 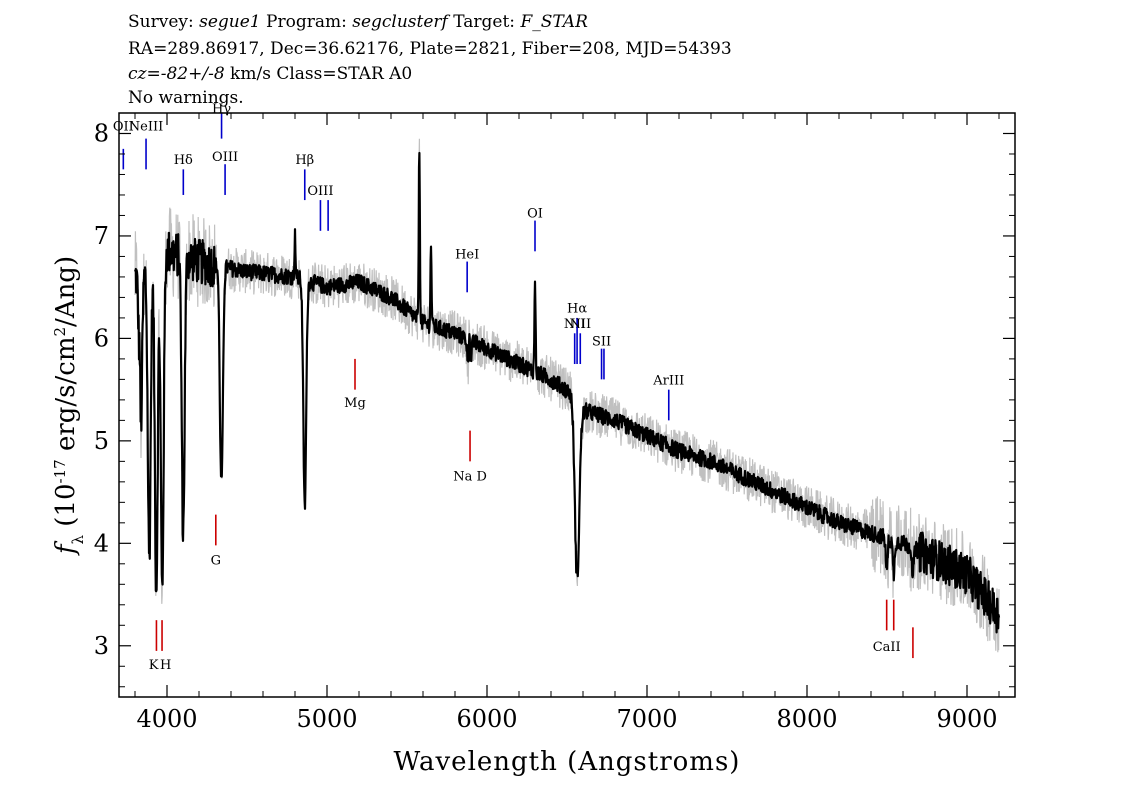 I want to click on y-tick-label: 8, so click(x=101, y=133).